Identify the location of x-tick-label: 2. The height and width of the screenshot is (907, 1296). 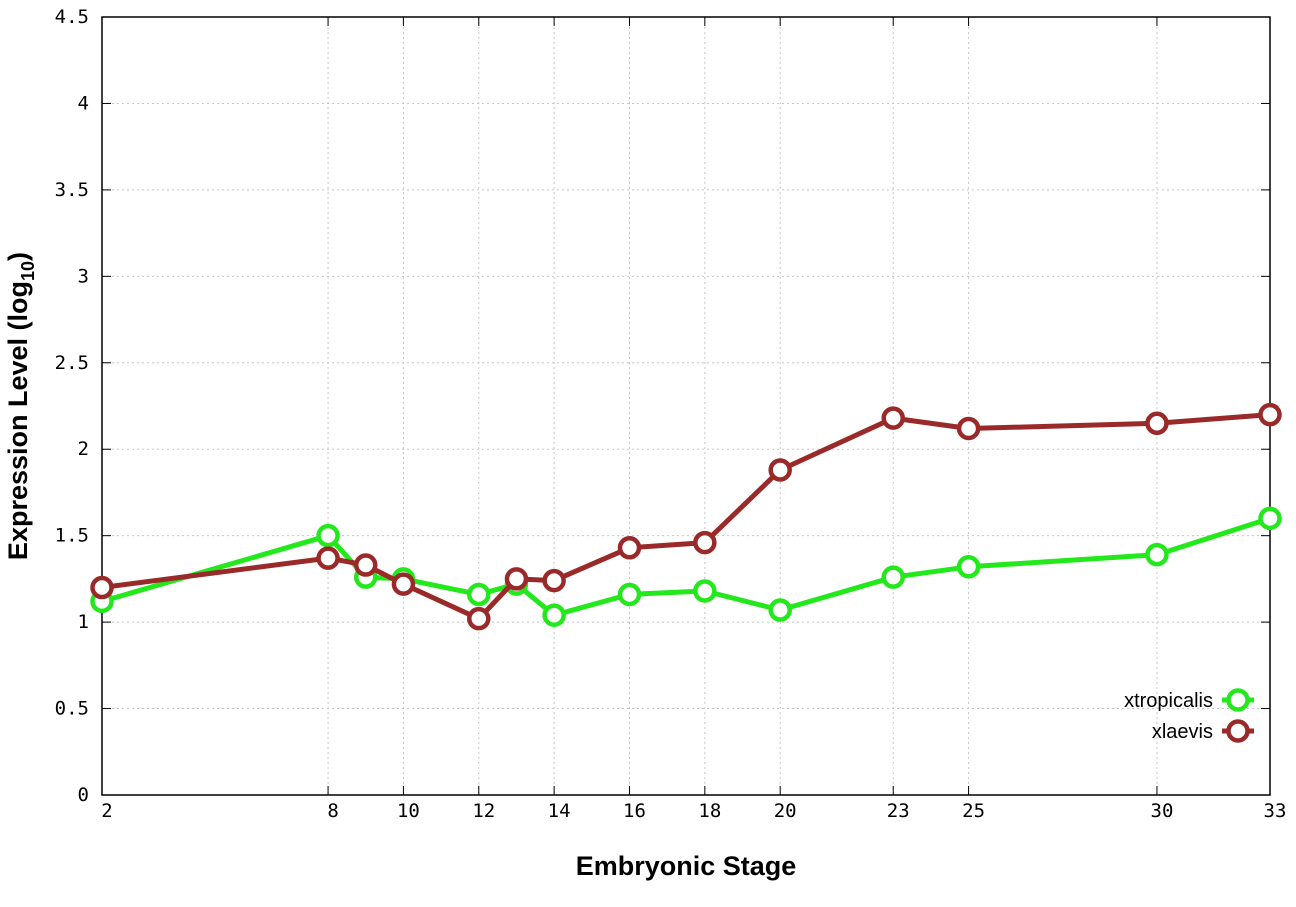
(106, 811).